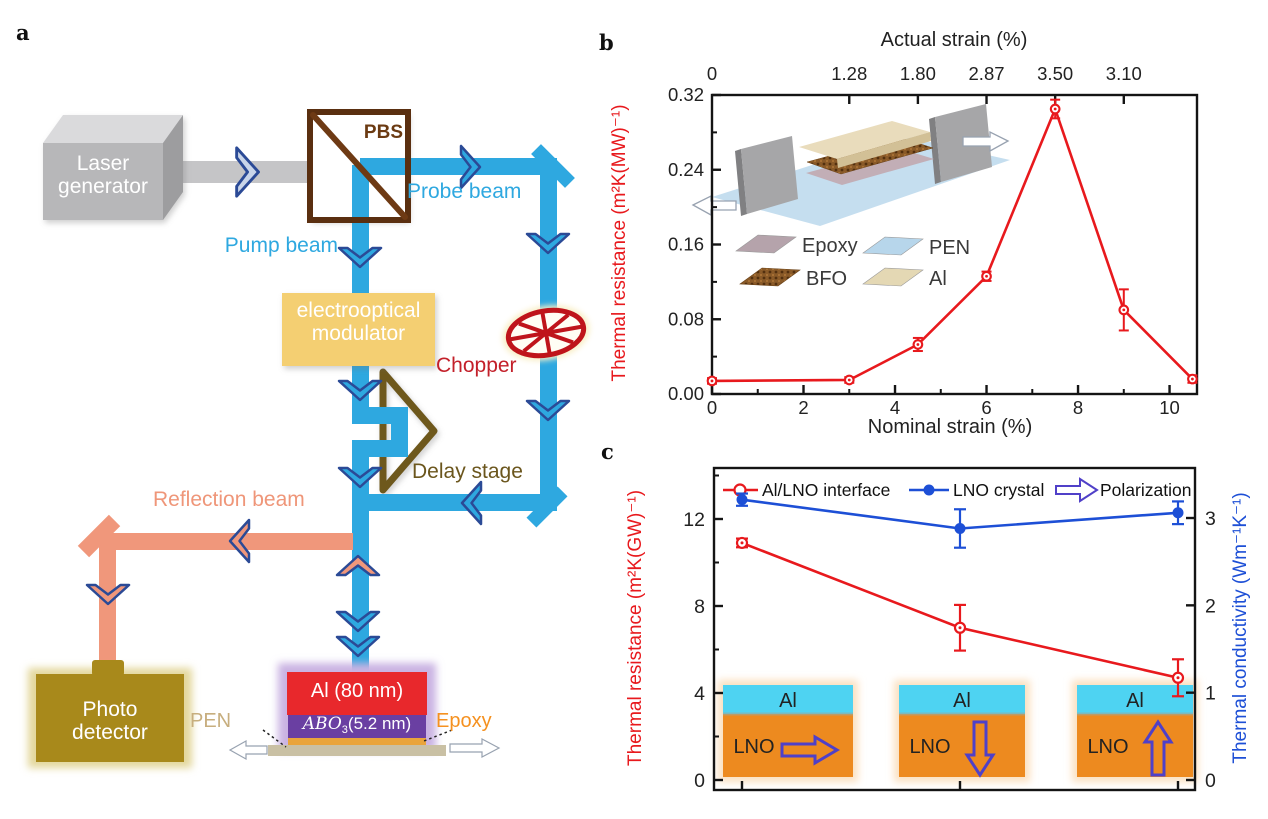 The height and width of the screenshot is (819, 1268). I want to click on b-y-tick-label: 0.32, so click(686, 94).